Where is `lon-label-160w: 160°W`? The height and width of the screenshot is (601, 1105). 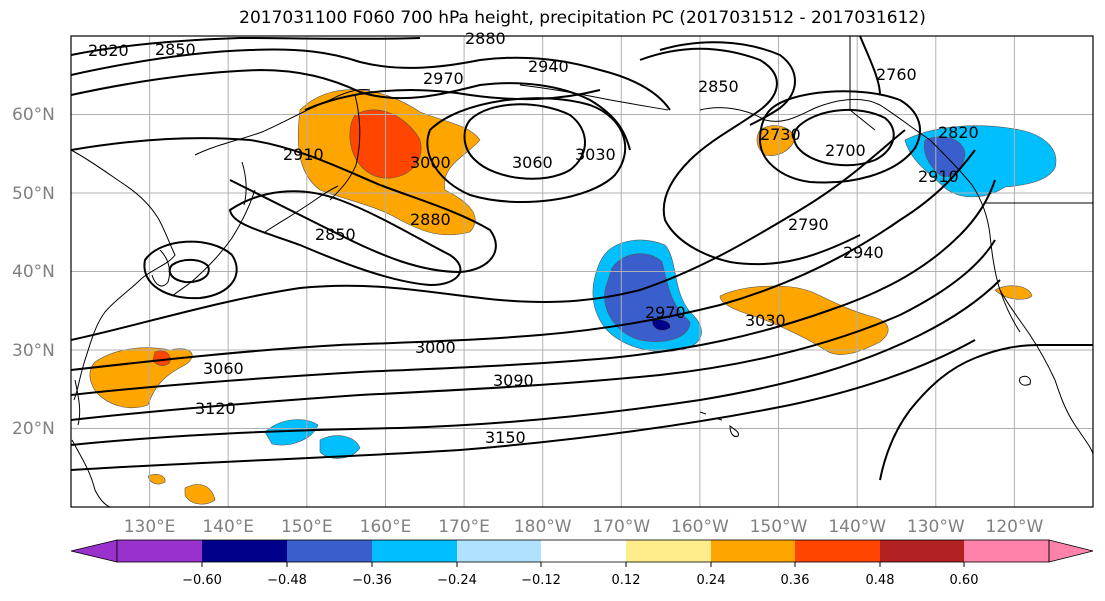
lon-label-160w: 160°W is located at coordinates (700, 527).